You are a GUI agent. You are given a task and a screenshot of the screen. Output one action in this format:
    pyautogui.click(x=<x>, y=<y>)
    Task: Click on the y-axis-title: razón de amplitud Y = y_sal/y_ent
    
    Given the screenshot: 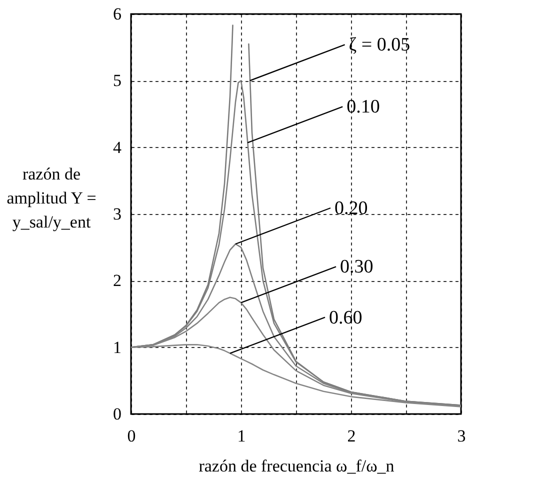 What is the action you would take?
    pyautogui.click(x=51, y=198)
    